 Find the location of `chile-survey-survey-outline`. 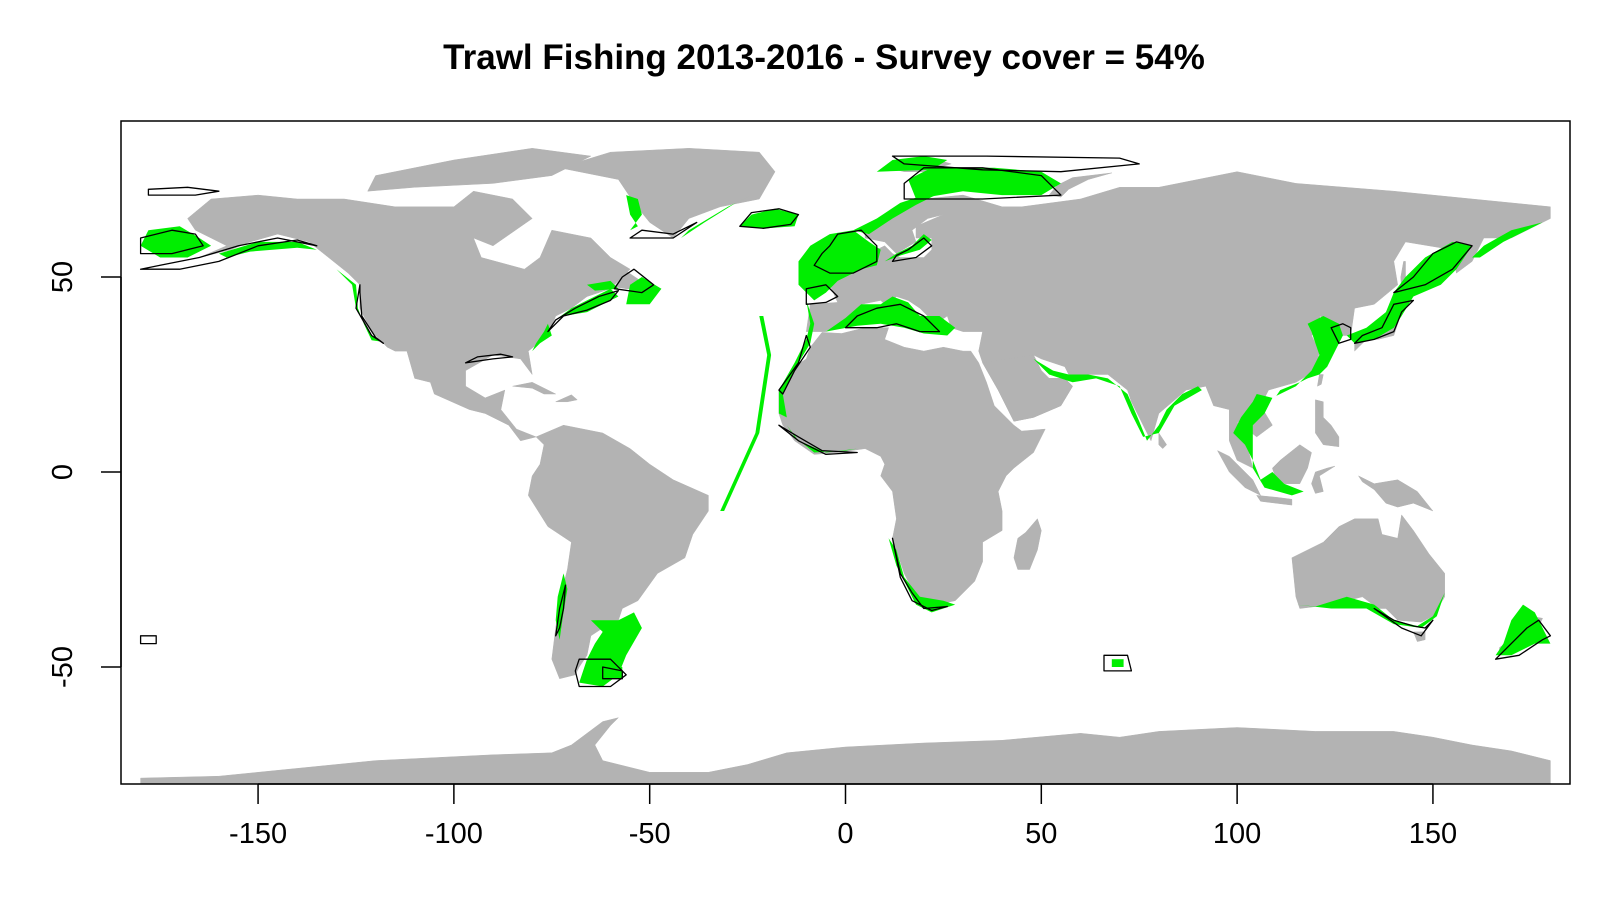

chile-survey-survey-outline is located at coordinates (561, 610).